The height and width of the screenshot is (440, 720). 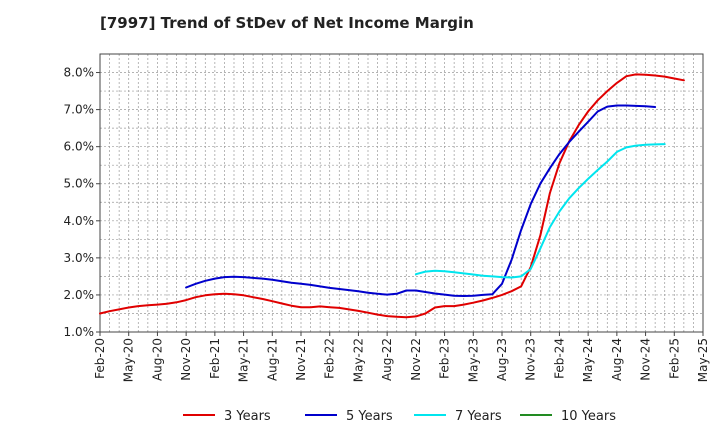 I want to click on y-tick-label: 5.0%, so click(x=79, y=184).